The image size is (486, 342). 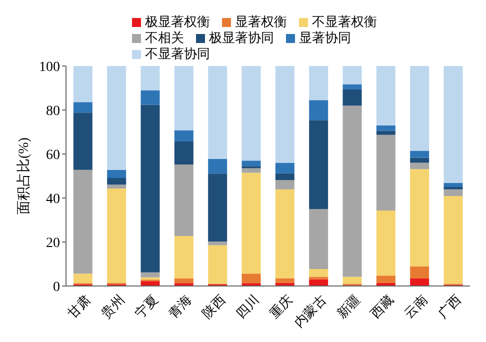 What do you see at coordinates (79, 307) in the screenshot?
I see `x-tick-label: 甘肃` at bounding box center [79, 307].